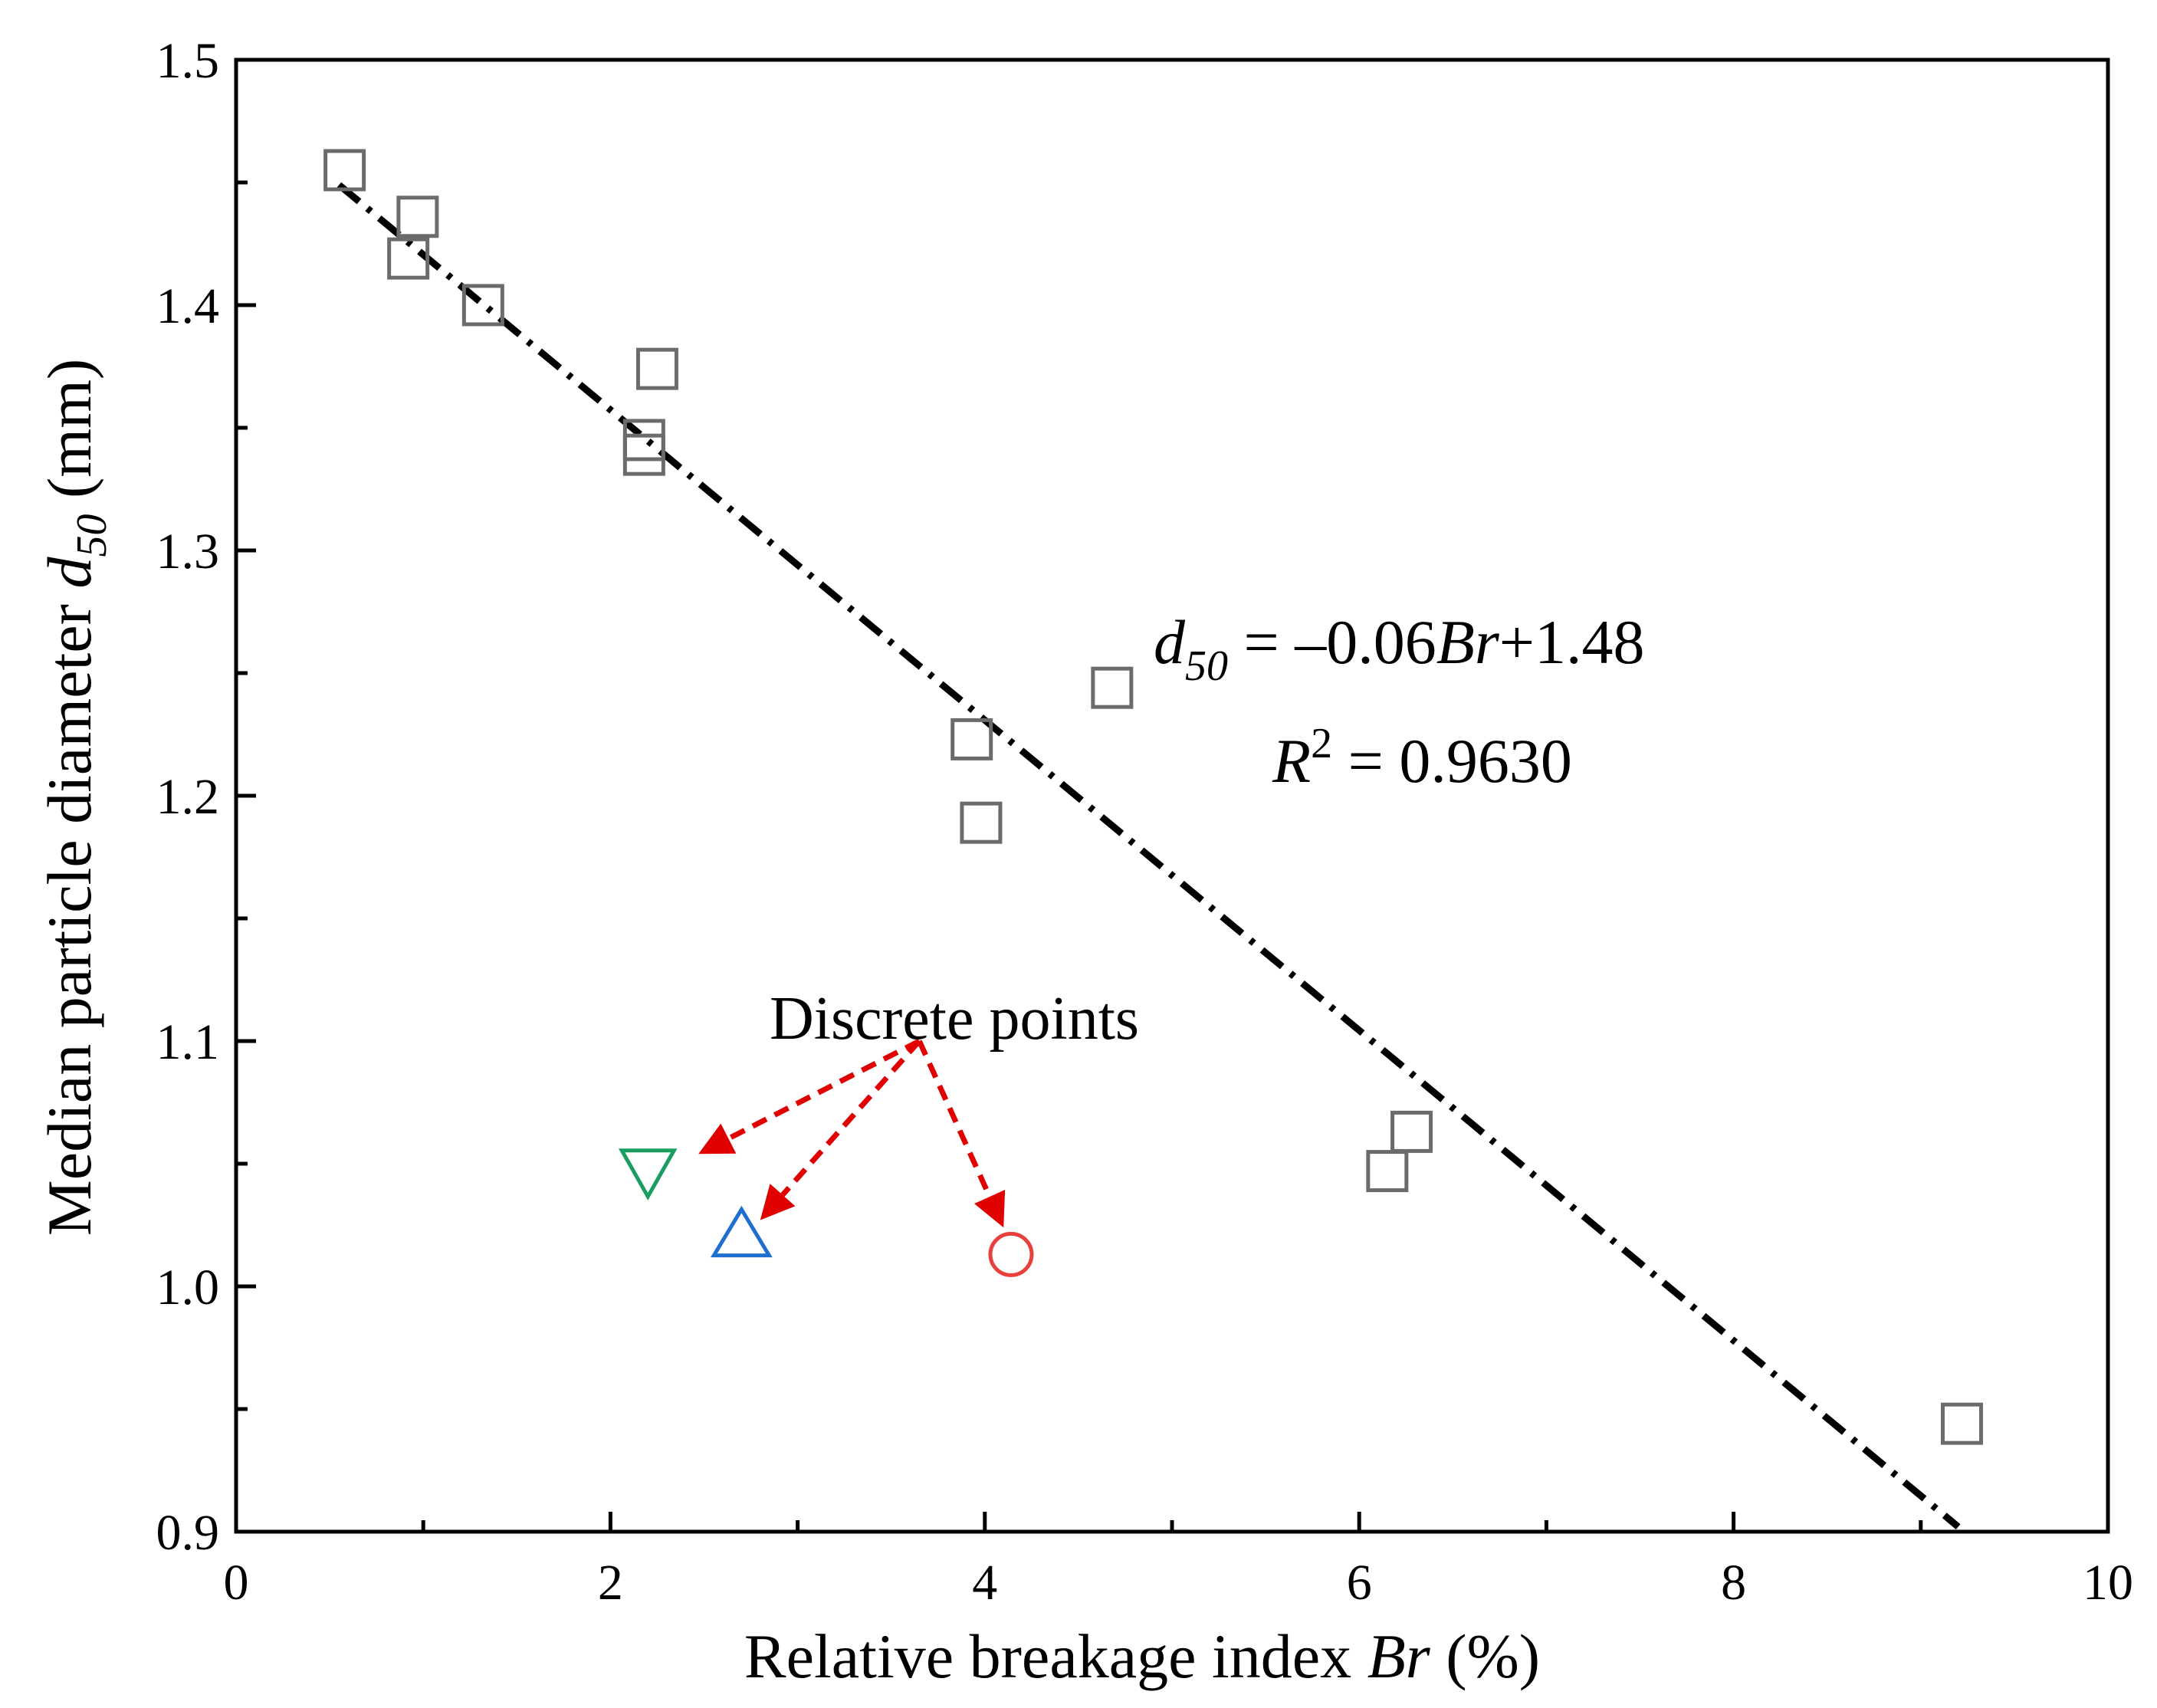 This screenshot has height=1708, width=2157. What do you see at coordinates (236, 1583) in the screenshot?
I see `x-tick-label: 0` at bounding box center [236, 1583].